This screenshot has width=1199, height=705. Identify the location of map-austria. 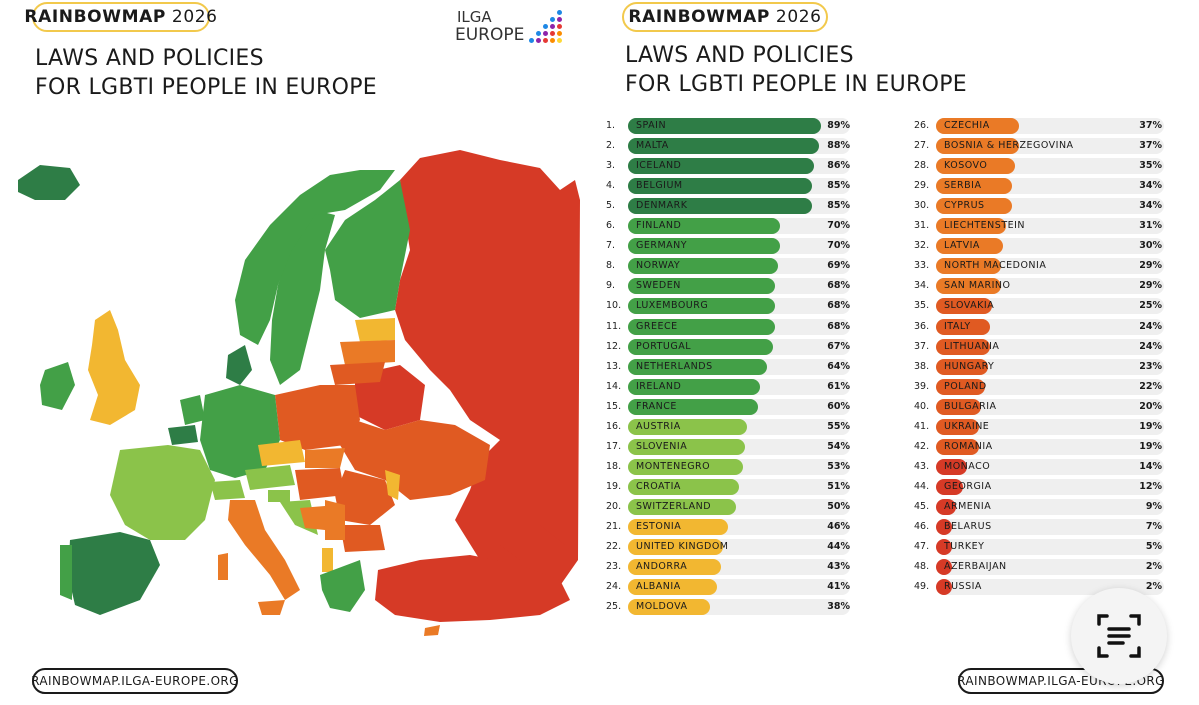
(270, 477).